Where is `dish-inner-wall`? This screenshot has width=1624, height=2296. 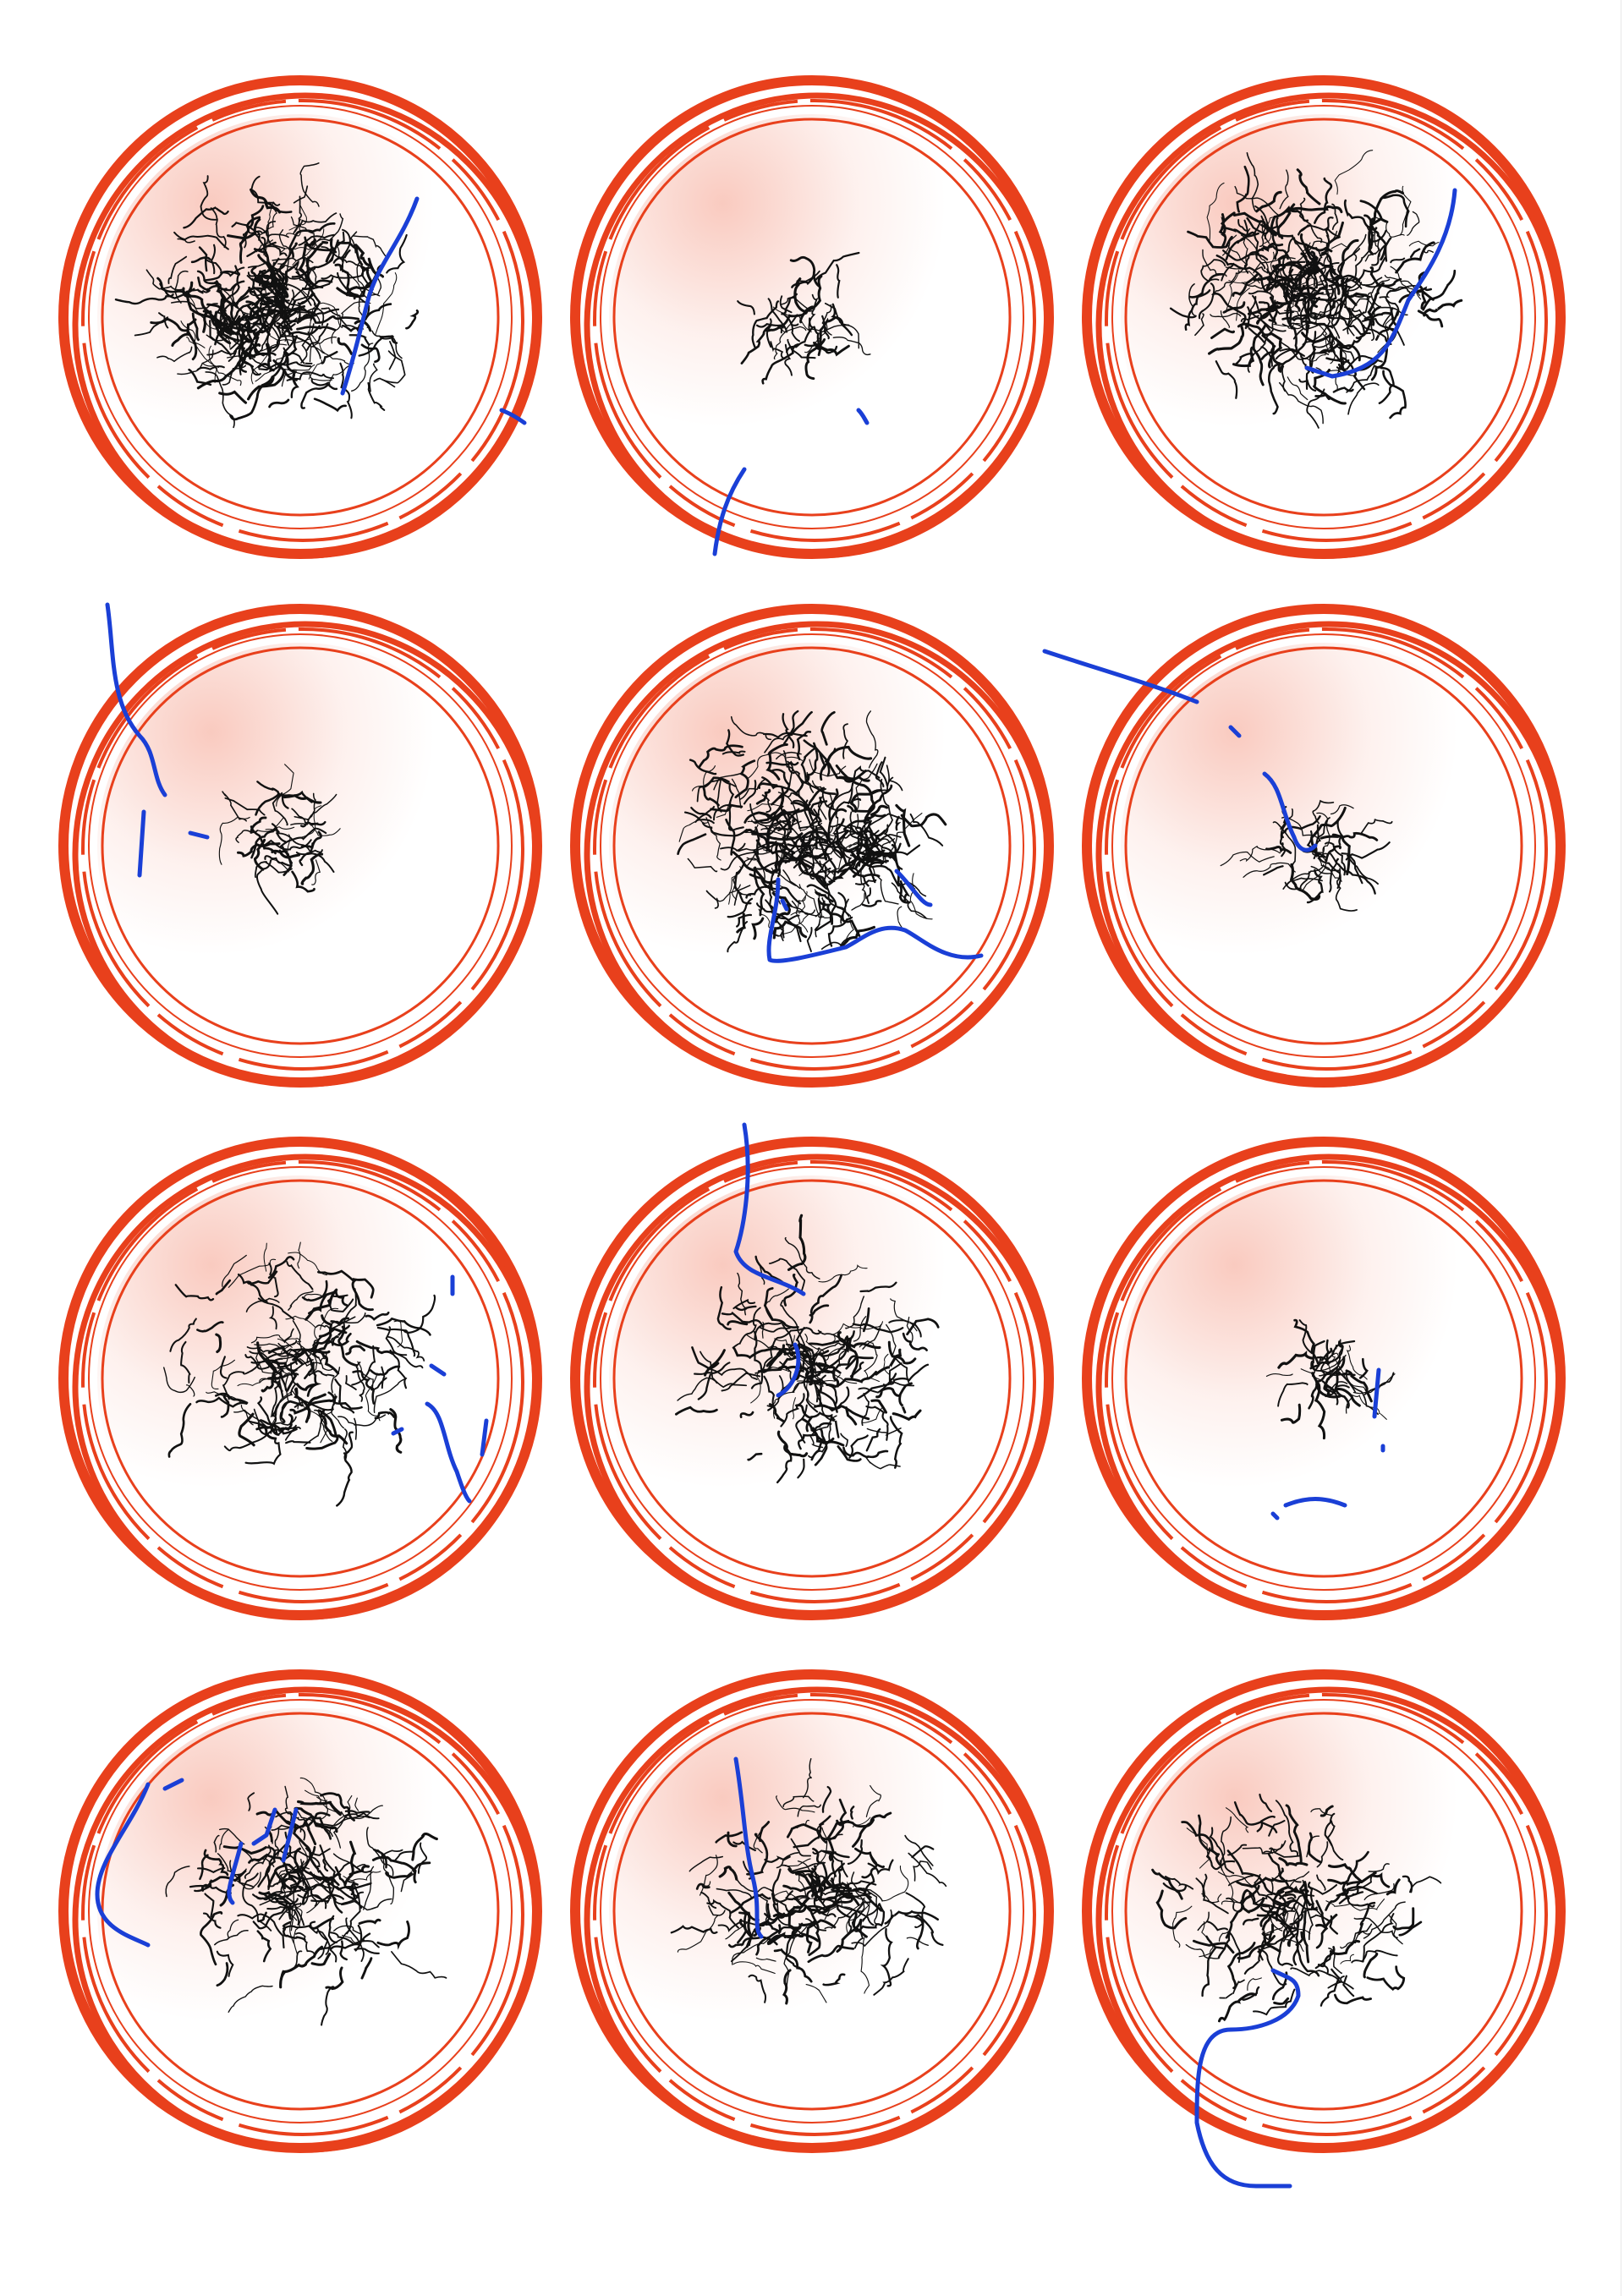
dish-inner-wall is located at coordinates (300, 1378).